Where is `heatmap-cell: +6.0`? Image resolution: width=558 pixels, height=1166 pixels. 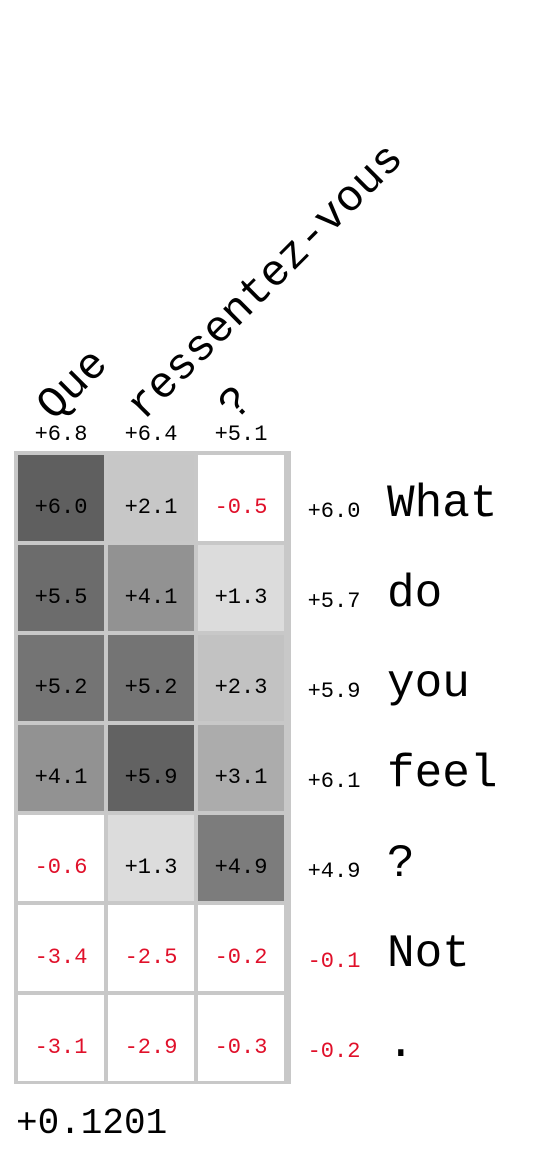 heatmap-cell: +6.0 is located at coordinates (61, 498).